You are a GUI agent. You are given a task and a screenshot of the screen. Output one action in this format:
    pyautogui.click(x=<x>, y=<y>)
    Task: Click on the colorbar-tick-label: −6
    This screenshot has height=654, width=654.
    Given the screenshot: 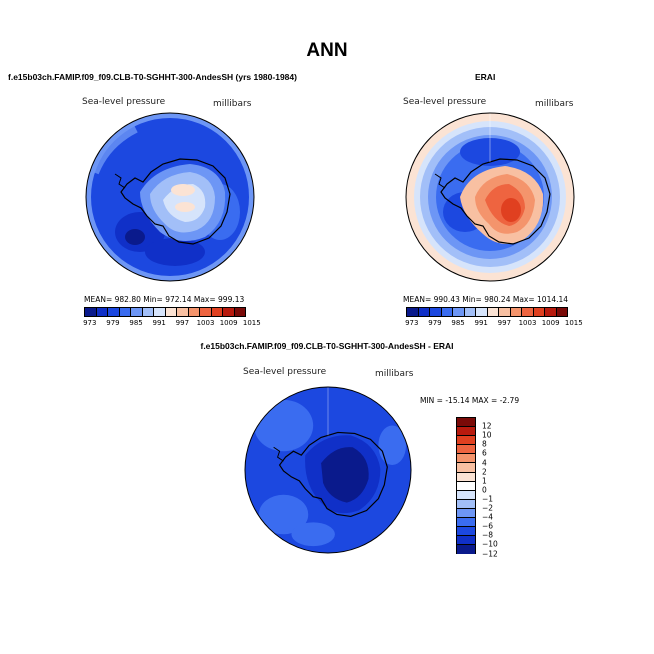 What is the action you would take?
    pyautogui.click(x=488, y=526)
    